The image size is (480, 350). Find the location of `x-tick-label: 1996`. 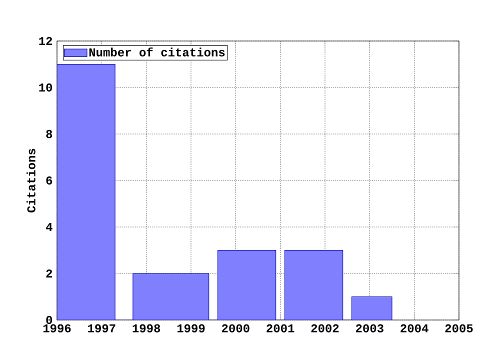

x-tick-label: 1996 is located at coordinates (57, 328).